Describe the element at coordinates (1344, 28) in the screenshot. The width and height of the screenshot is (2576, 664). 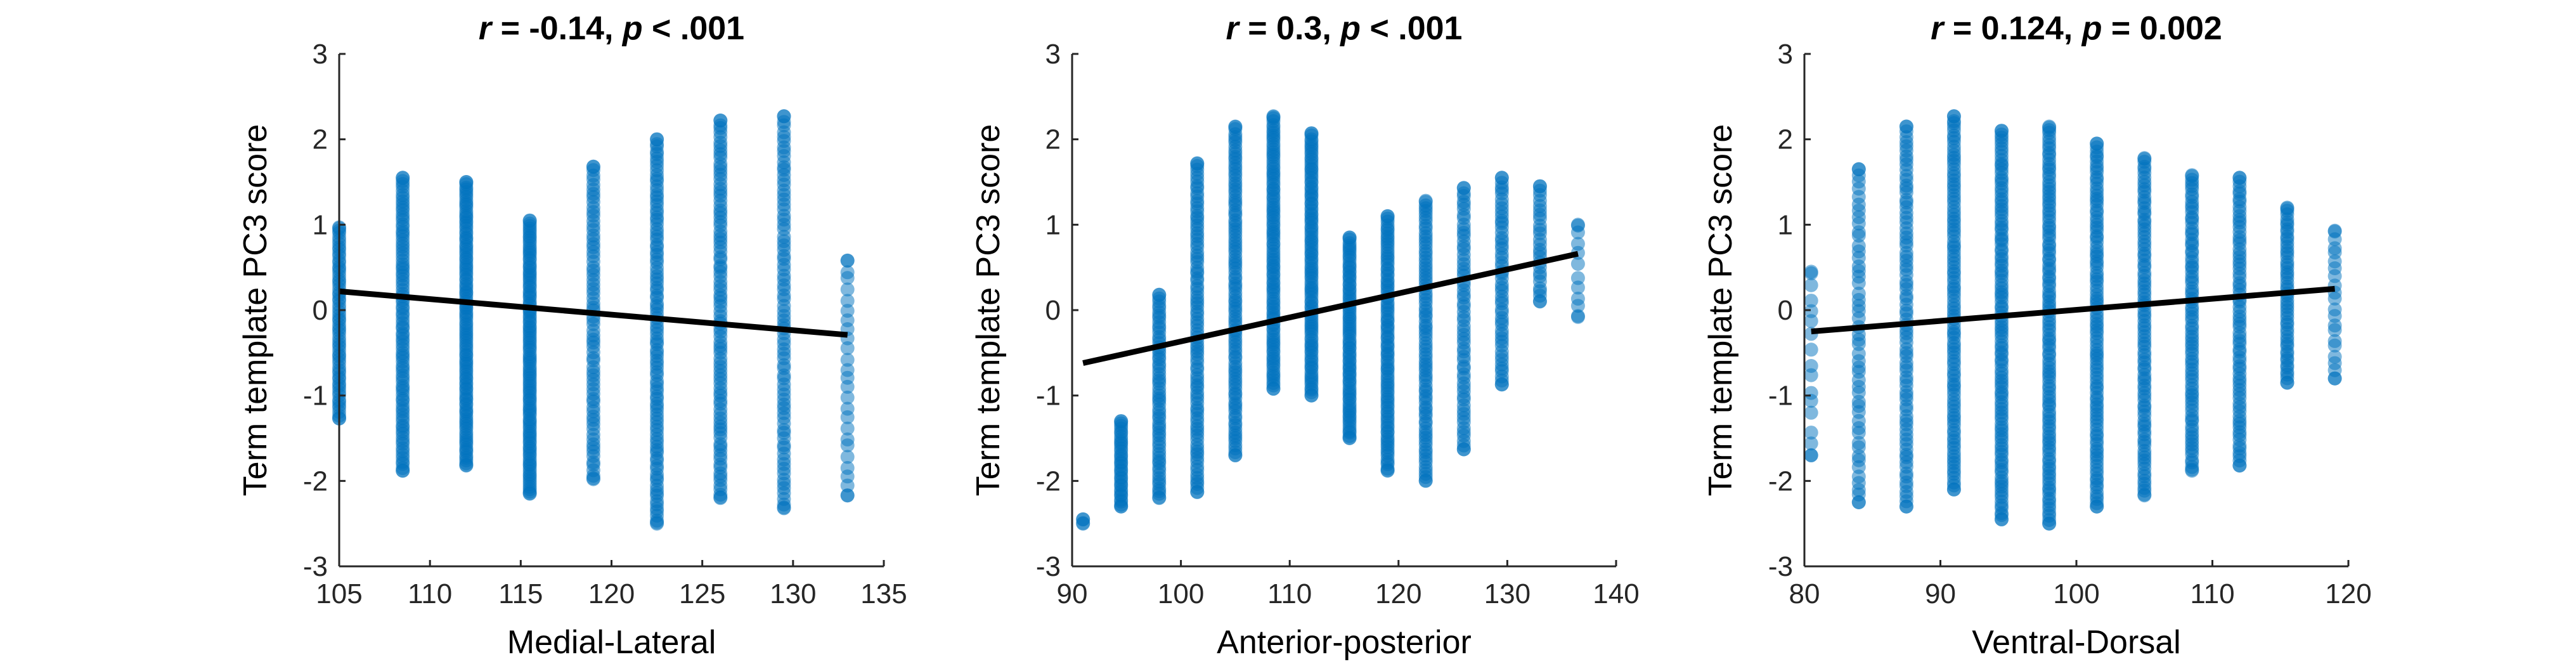
I see `chart-title: r = 0.3, p < .001` at that location.